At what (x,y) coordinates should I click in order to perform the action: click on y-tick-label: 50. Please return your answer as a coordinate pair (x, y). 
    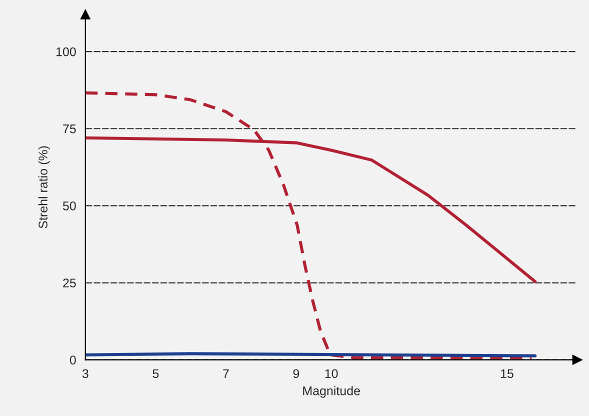
    Looking at the image, I should click on (69, 206).